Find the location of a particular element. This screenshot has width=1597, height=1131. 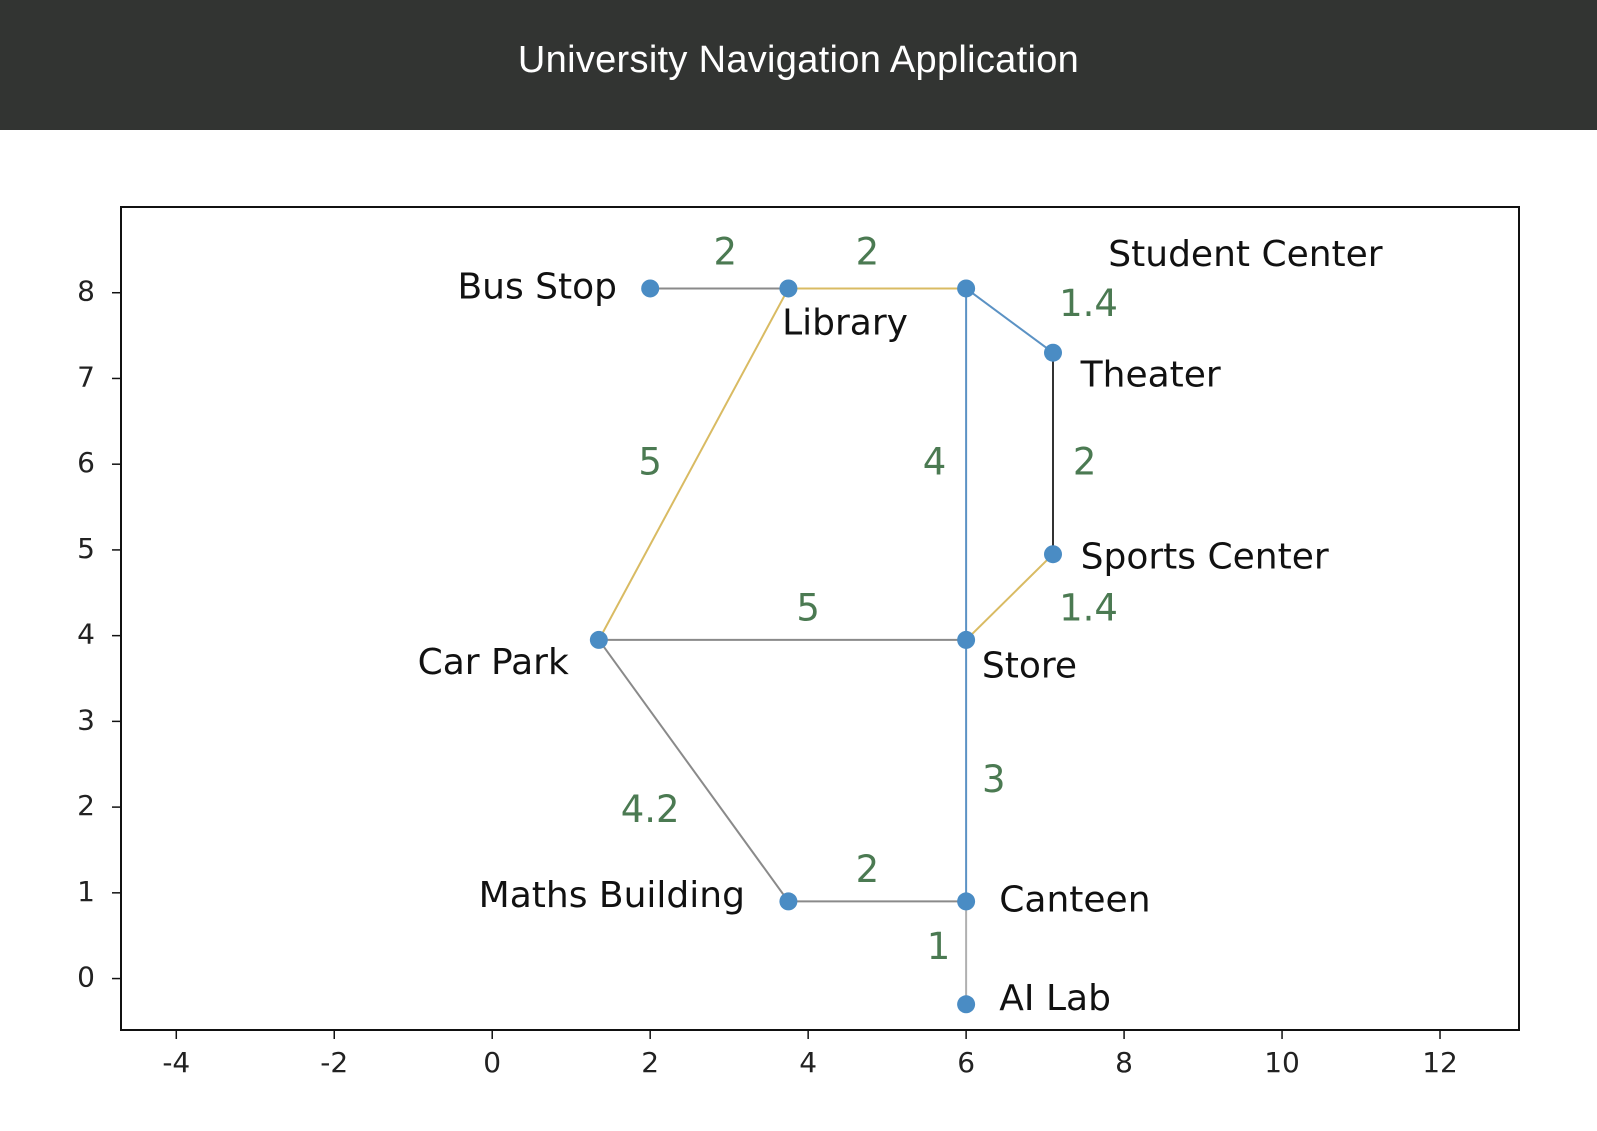

x-tick-label-12: 12 is located at coordinates (1440, 1062).